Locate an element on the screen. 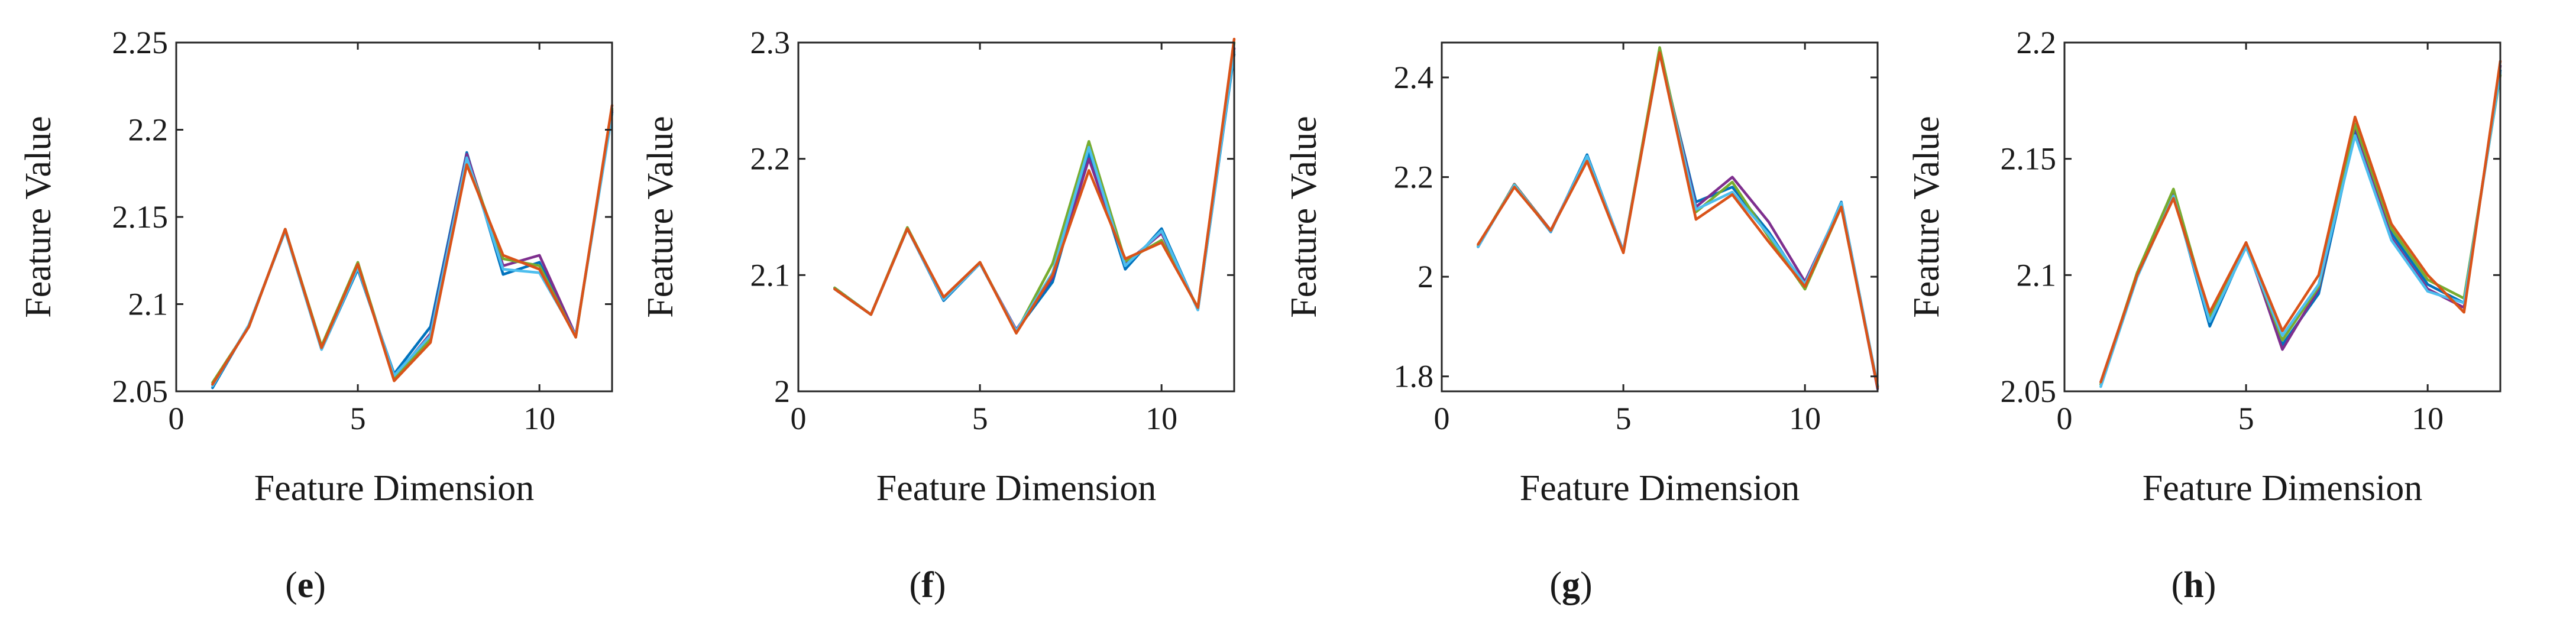 The width and height of the screenshot is (2576, 626). panel-letter: f is located at coordinates (928, 585).